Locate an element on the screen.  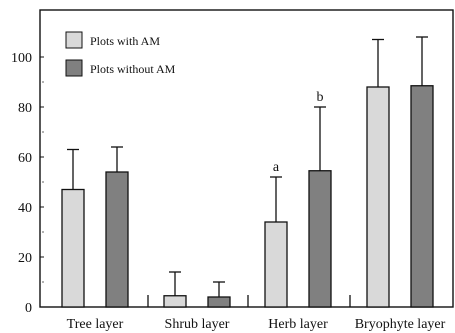
significance-label: b is located at coordinates (320, 97).